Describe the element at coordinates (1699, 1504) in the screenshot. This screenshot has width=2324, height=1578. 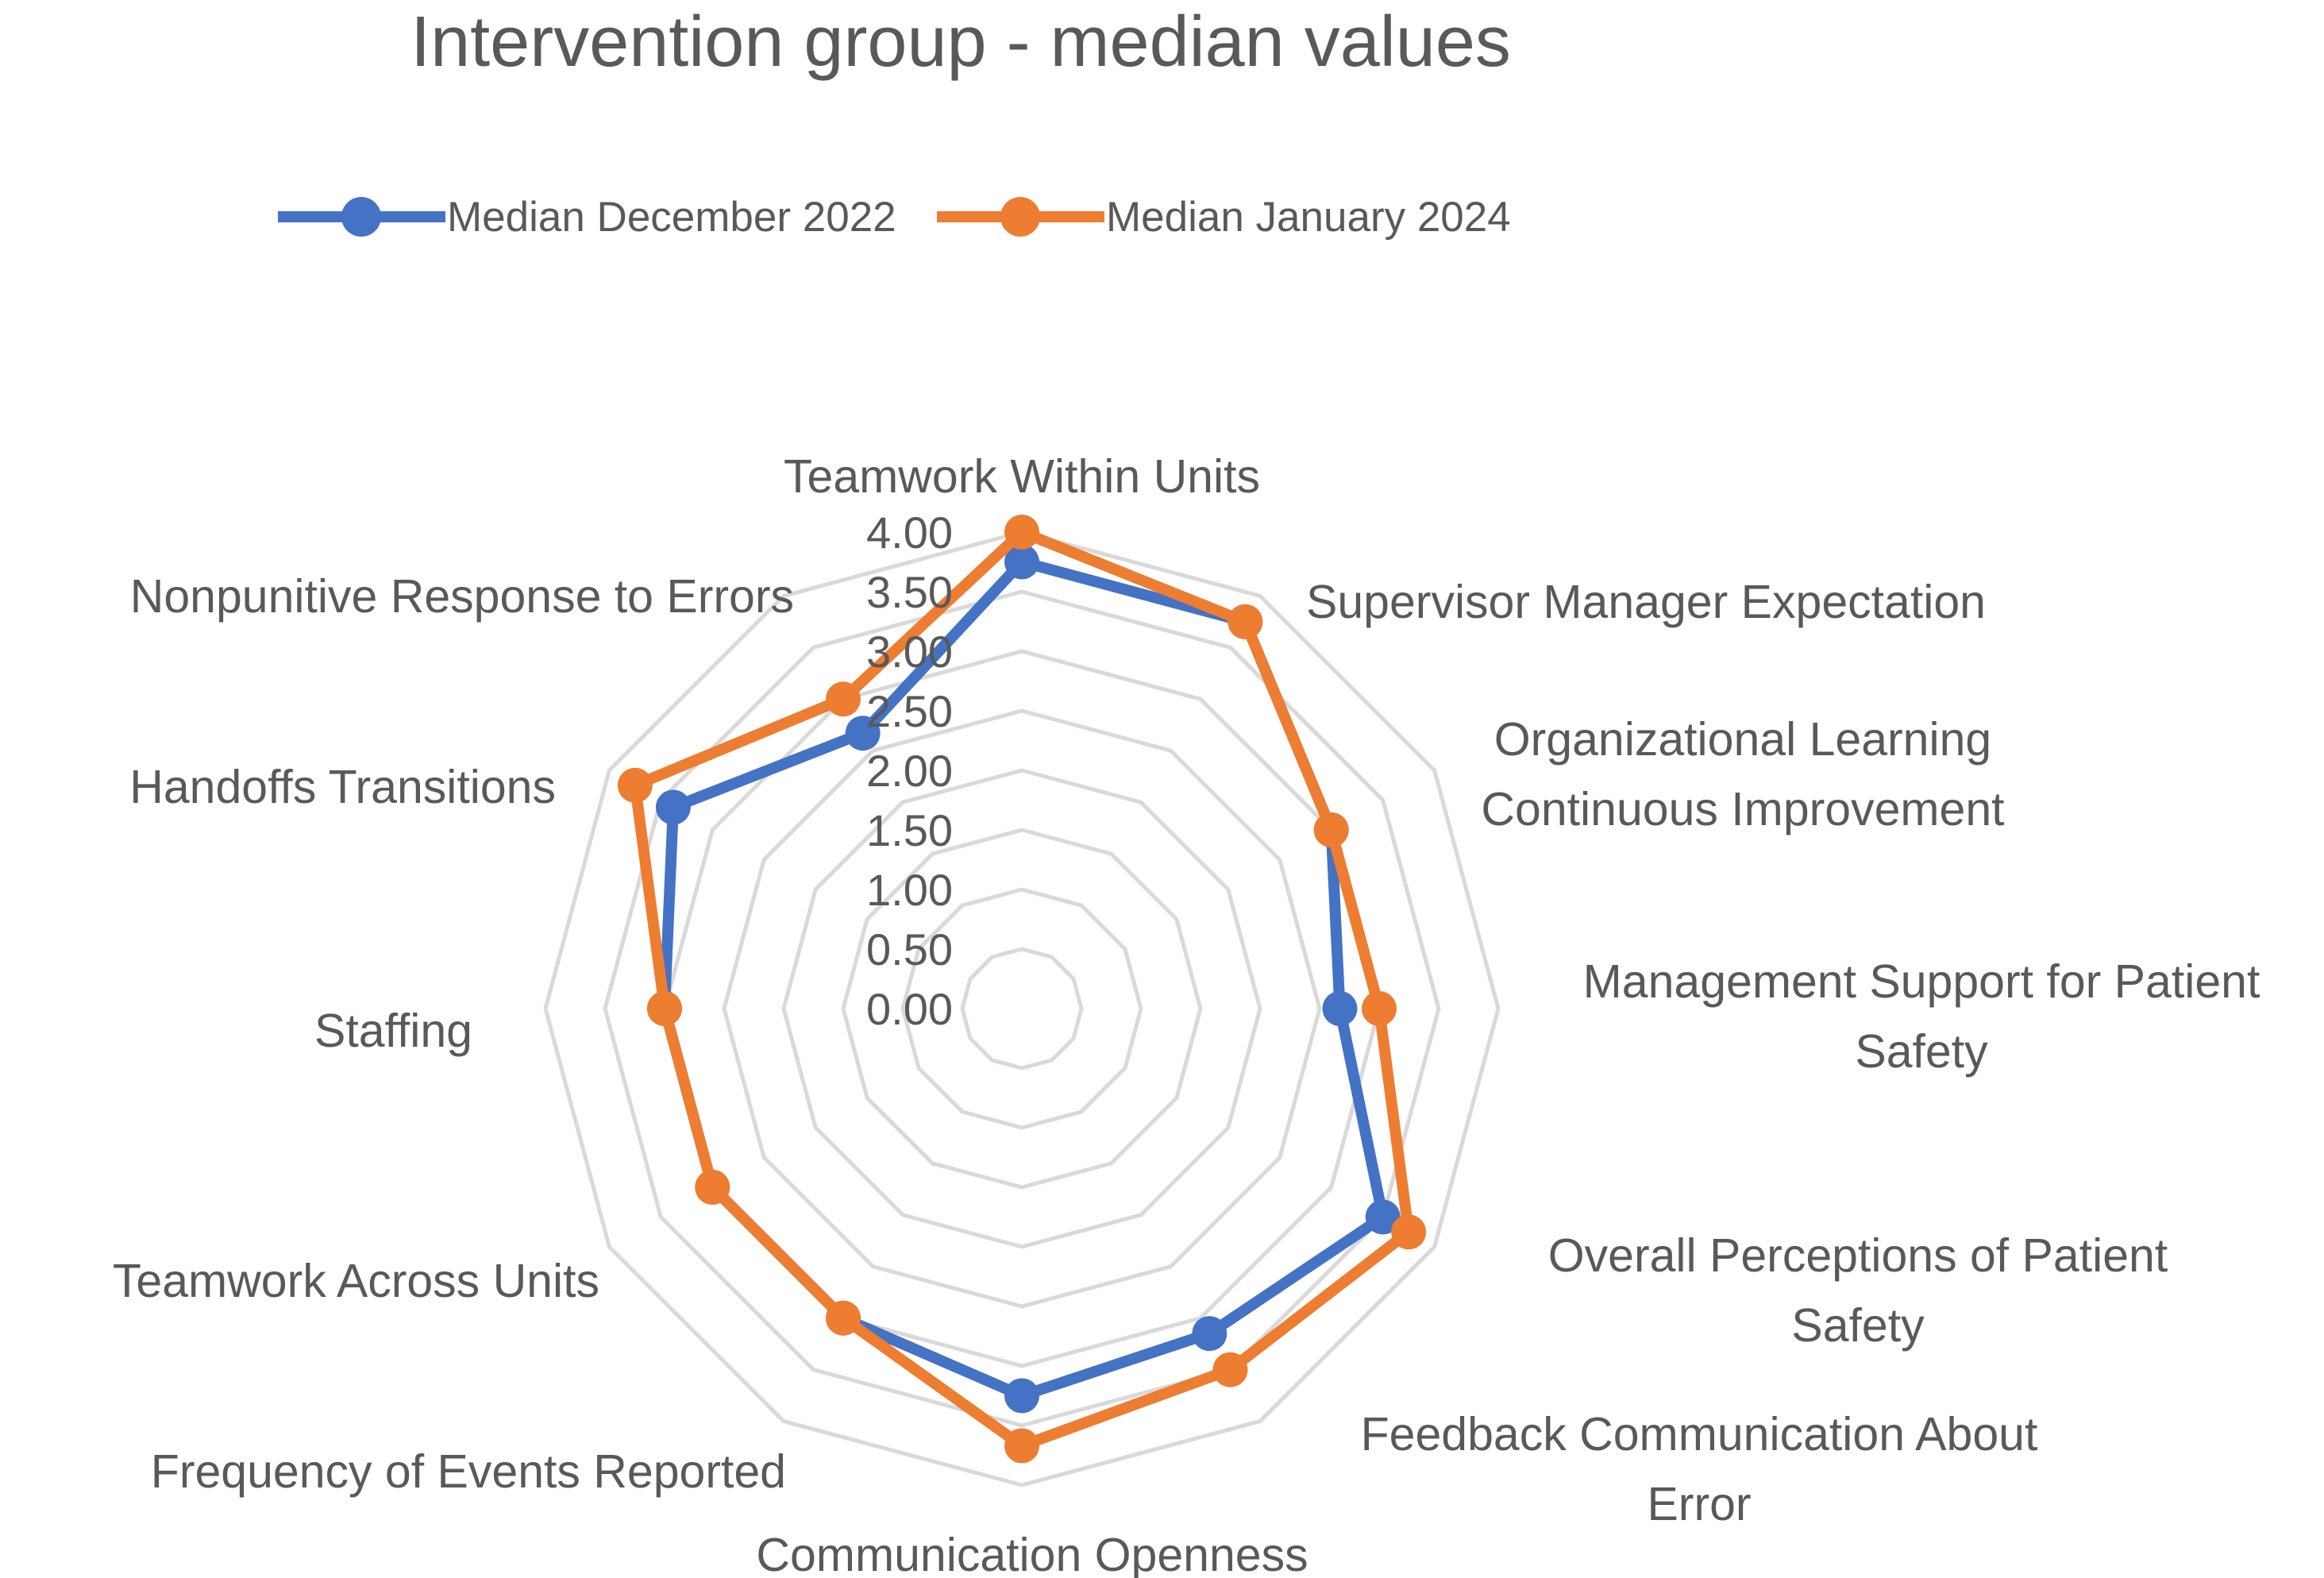
I see `axis-label-feedback-communication-line2: Error` at that location.